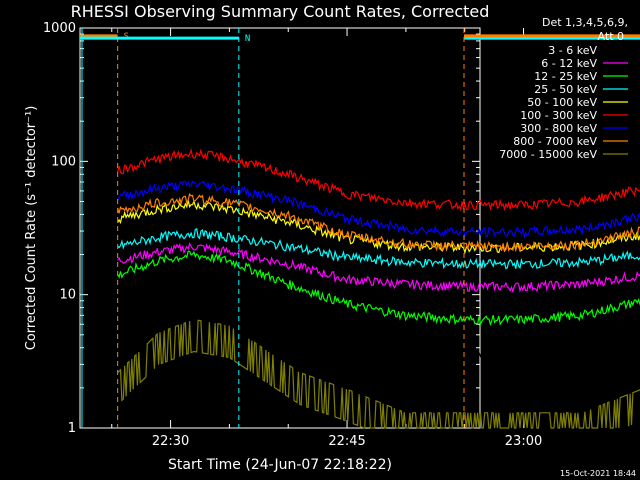  I want to click on x-axis-label: Start Time (24-Jun-07 22:18:22), so click(280, 465).